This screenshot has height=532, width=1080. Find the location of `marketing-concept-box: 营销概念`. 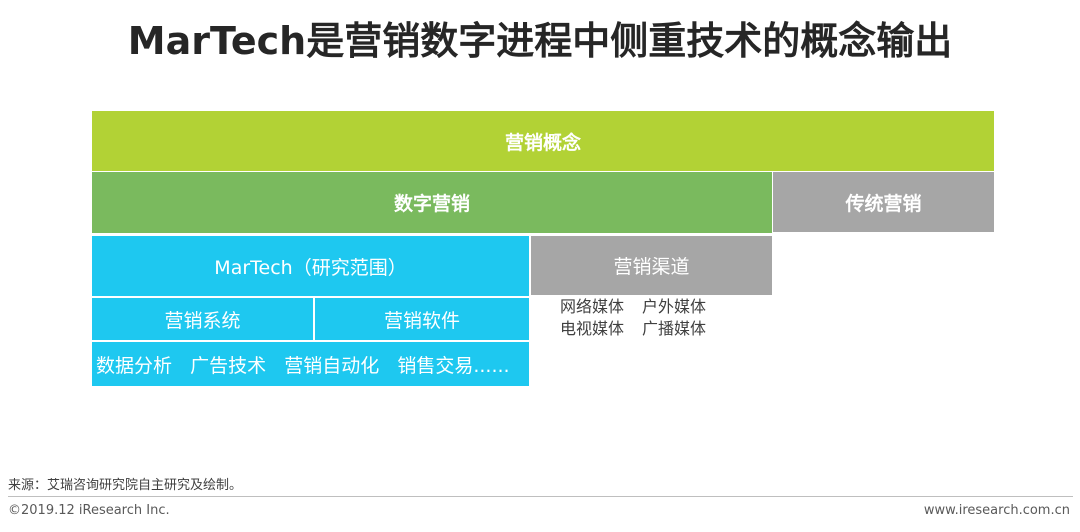

marketing-concept-box: 营销概念 is located at coordinates (543, 141).